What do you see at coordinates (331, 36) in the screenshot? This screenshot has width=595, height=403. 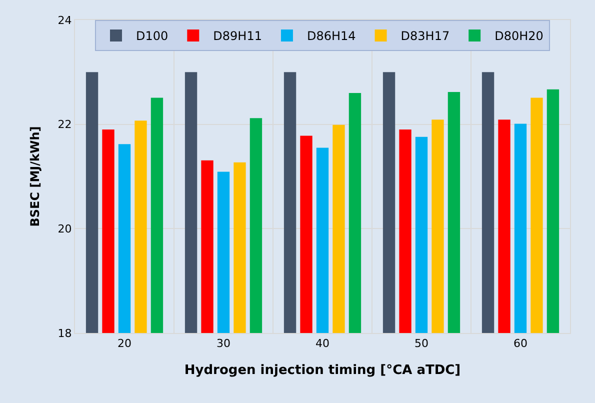 I see `legend-label: D86H14` at bounding box center [331, 36].